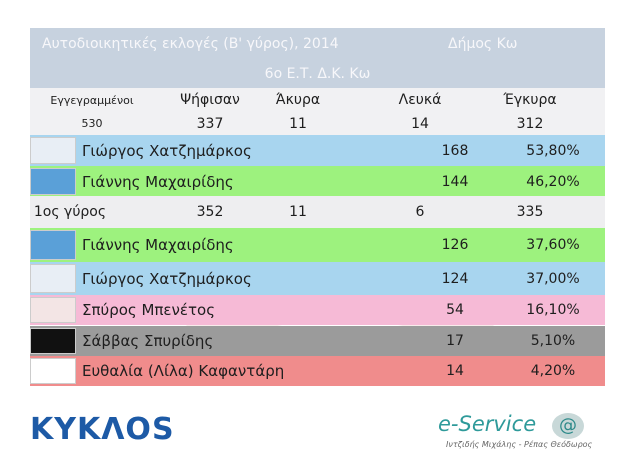  Describe the element at coordinates (568, 426) in the screenshot. I see `logo-symbol: @` at that location.